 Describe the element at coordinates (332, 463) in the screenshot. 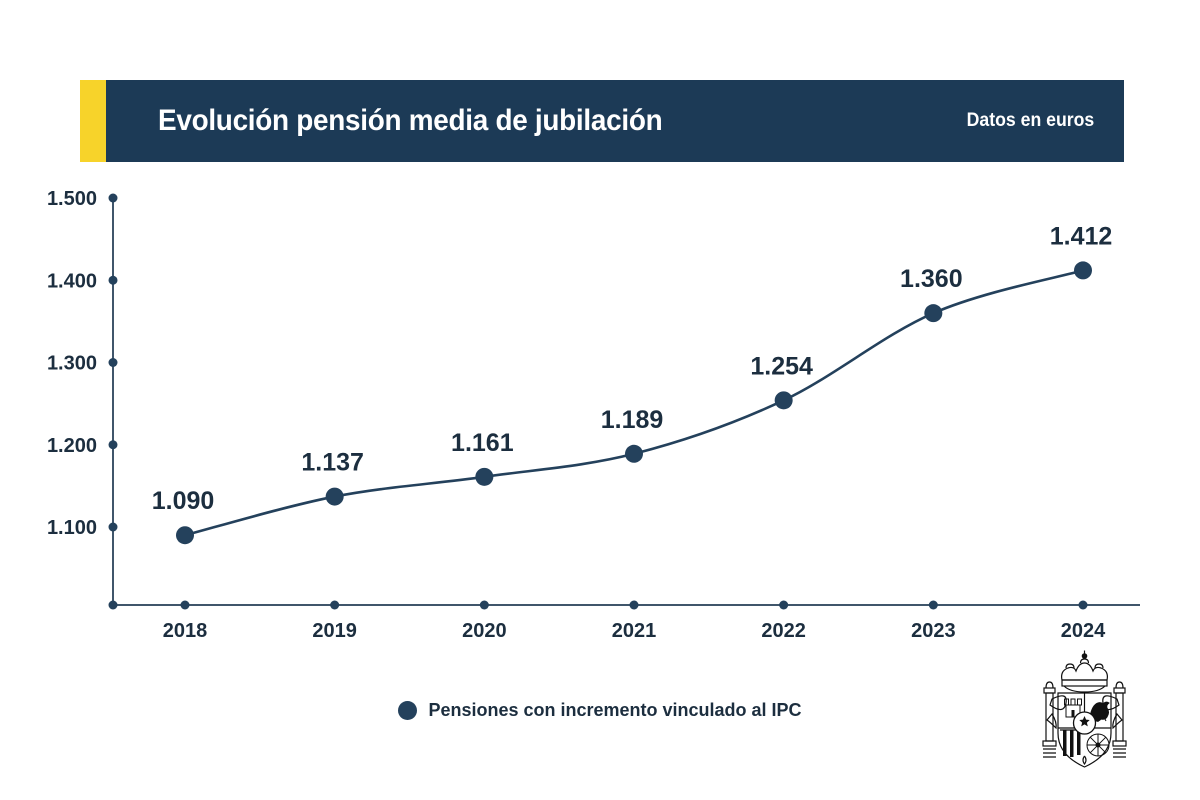

I see `data-point-label: 1.137` at that location.